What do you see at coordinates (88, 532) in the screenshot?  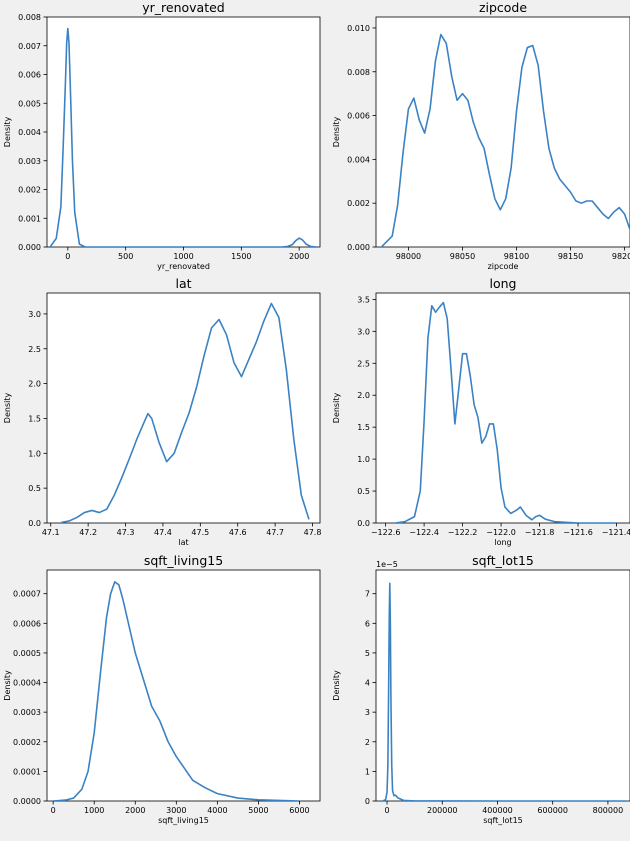 I see `x-tick-label: 47.2` at bounding box center [88, 532].